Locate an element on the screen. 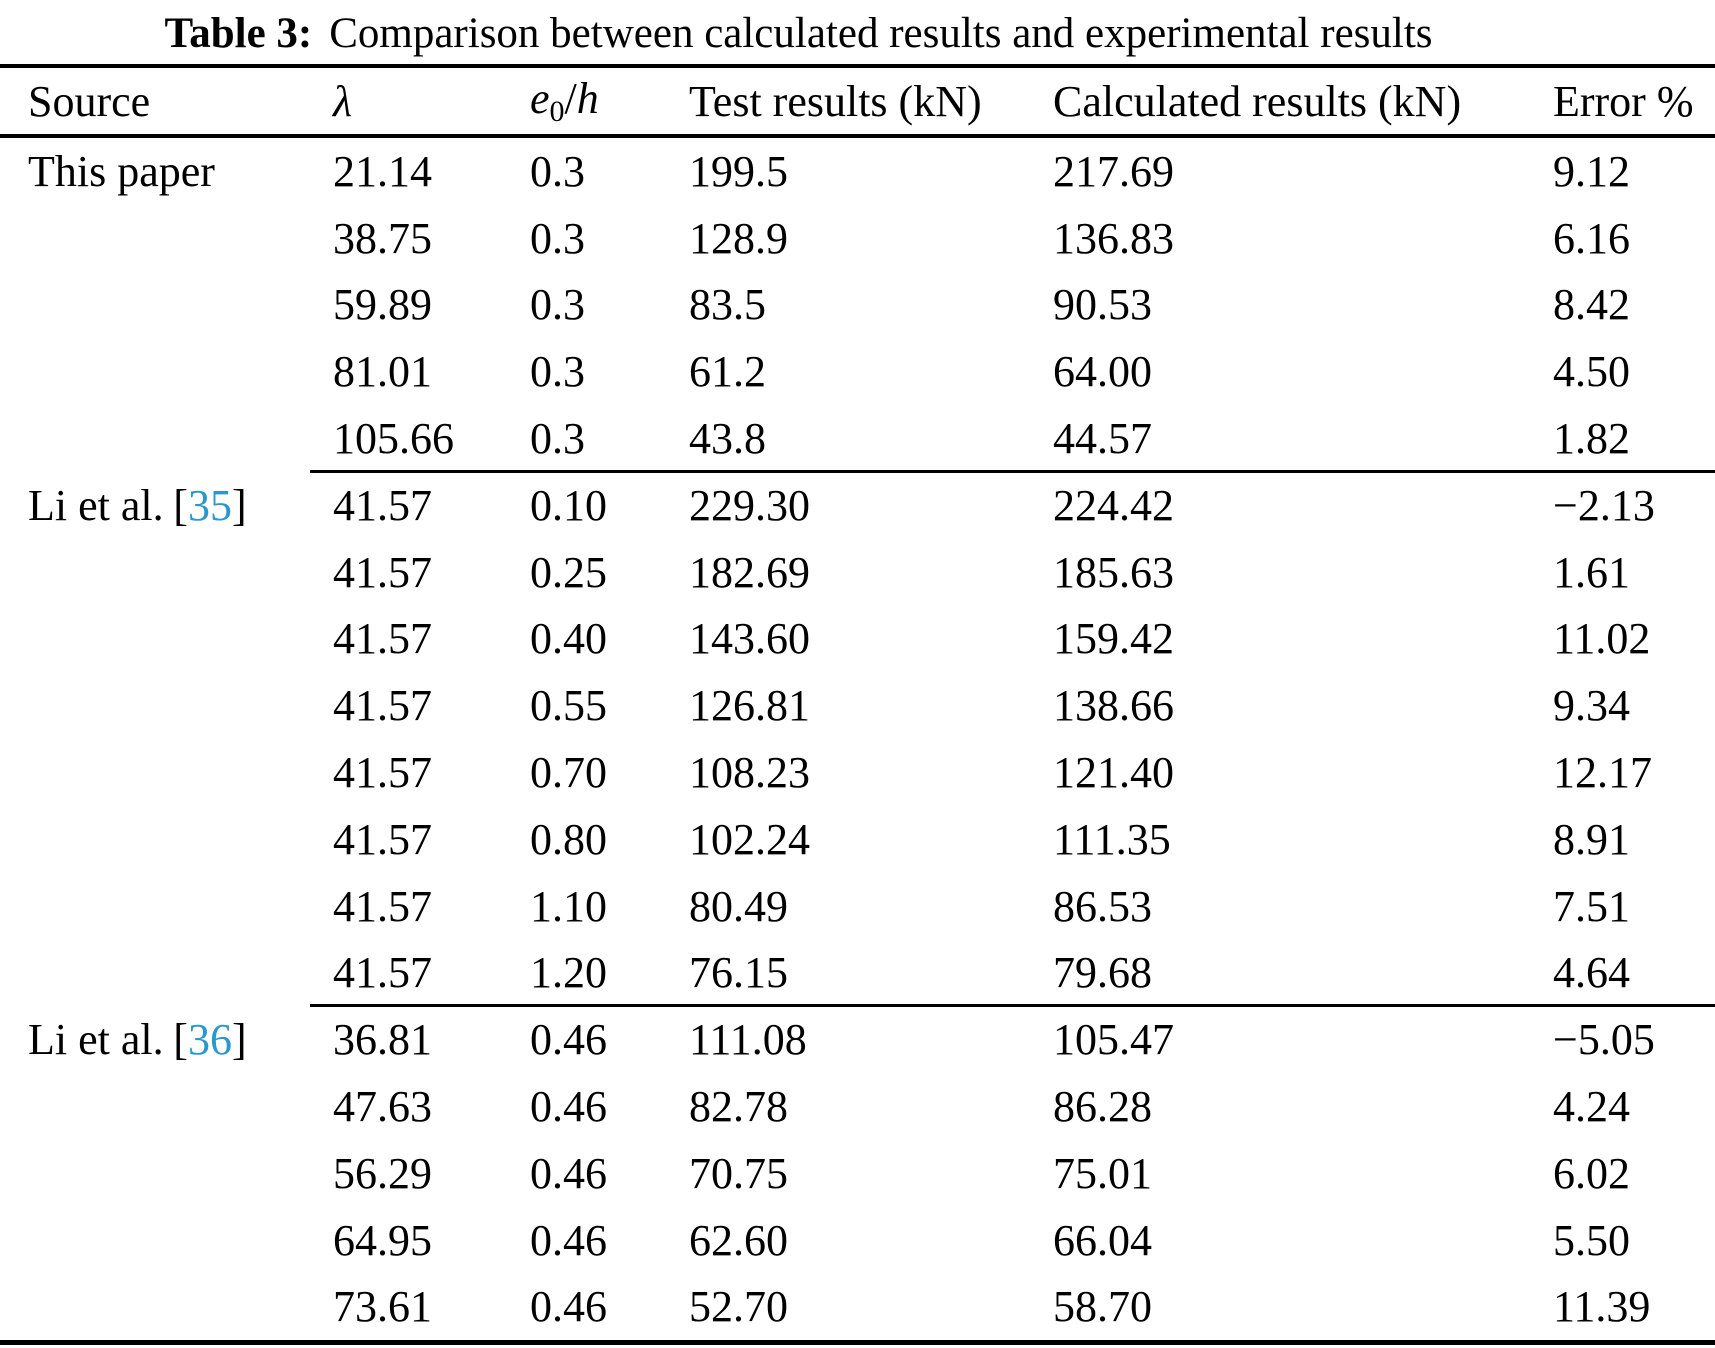 The image size is (1715, 1348). table-row: Li et al. [36] 36.81 0.46 111.08 105.47 −5.05 is located at coordinates (857, 1038).